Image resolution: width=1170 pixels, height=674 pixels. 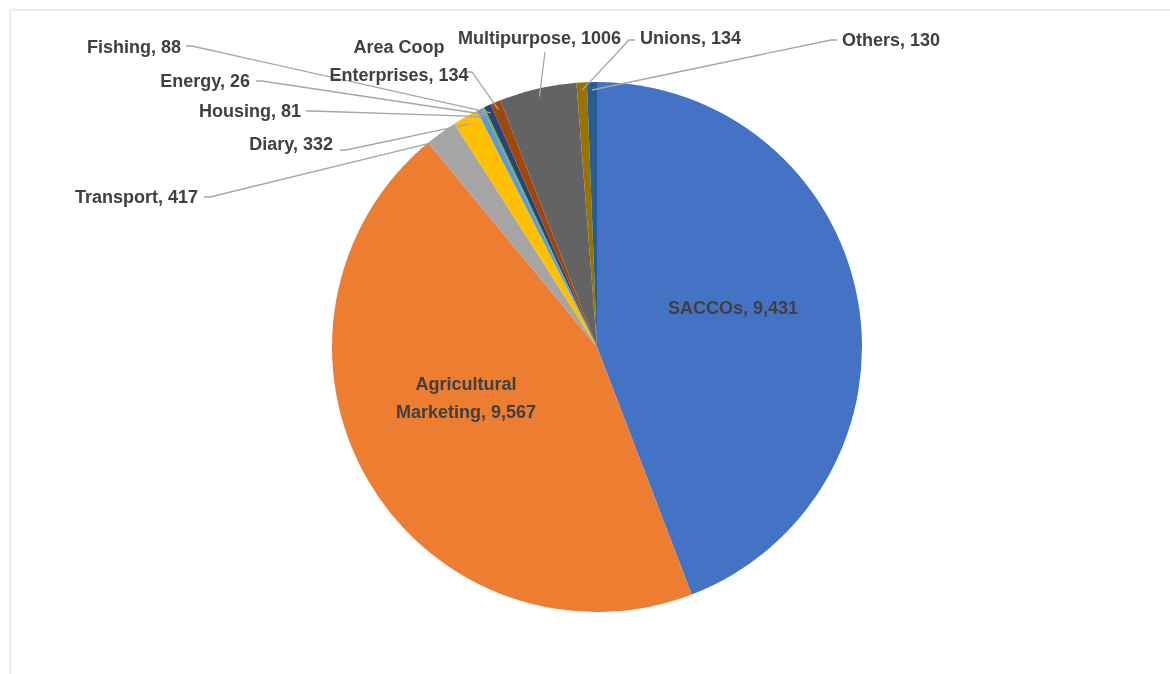 What do you see at coordinates (205, 81) in the screenshot?
I see `slice-label: Energy, 26` at bounding box center [205, 81].